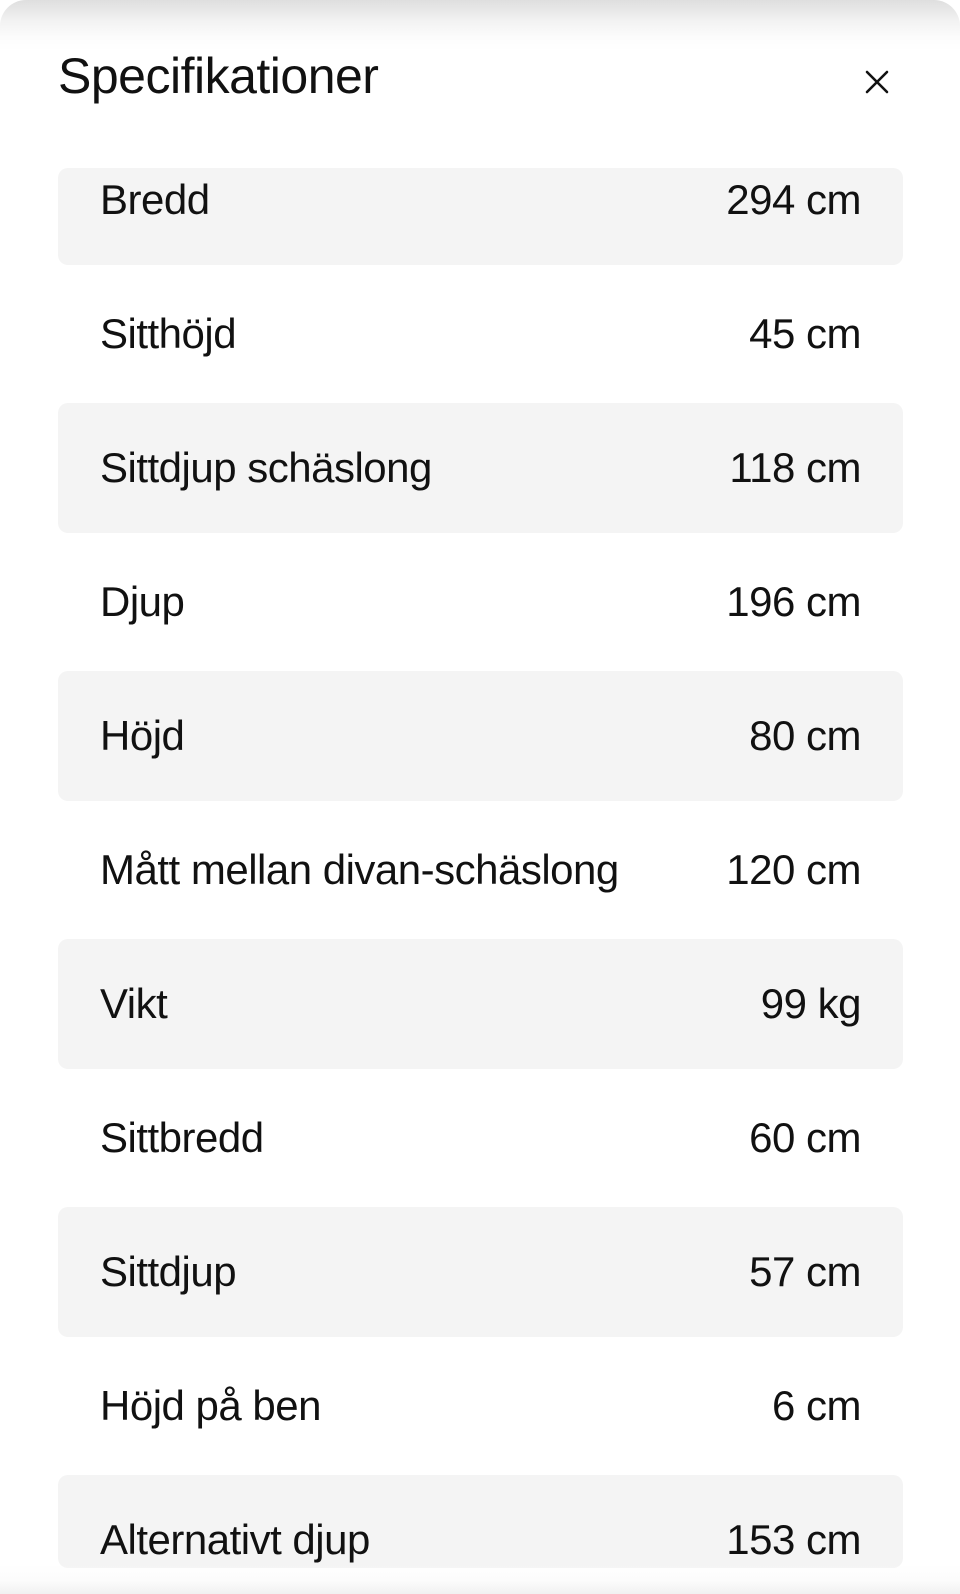 This screenshot has width=960, height=1594. I want to click on spec-value: 153 cm, so click(793, 1539).